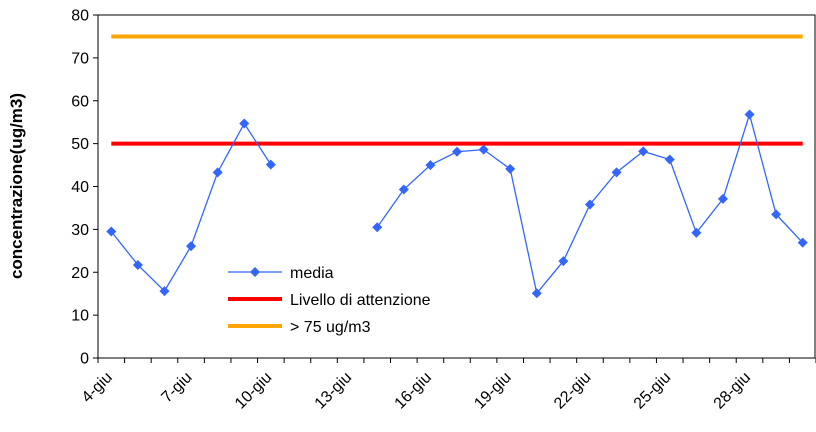 The width and height of the screenshot is (816, 432). Describe the element at coordinates (80, 58) in the screenshot. I see `y-tick-label: 70` at that location.